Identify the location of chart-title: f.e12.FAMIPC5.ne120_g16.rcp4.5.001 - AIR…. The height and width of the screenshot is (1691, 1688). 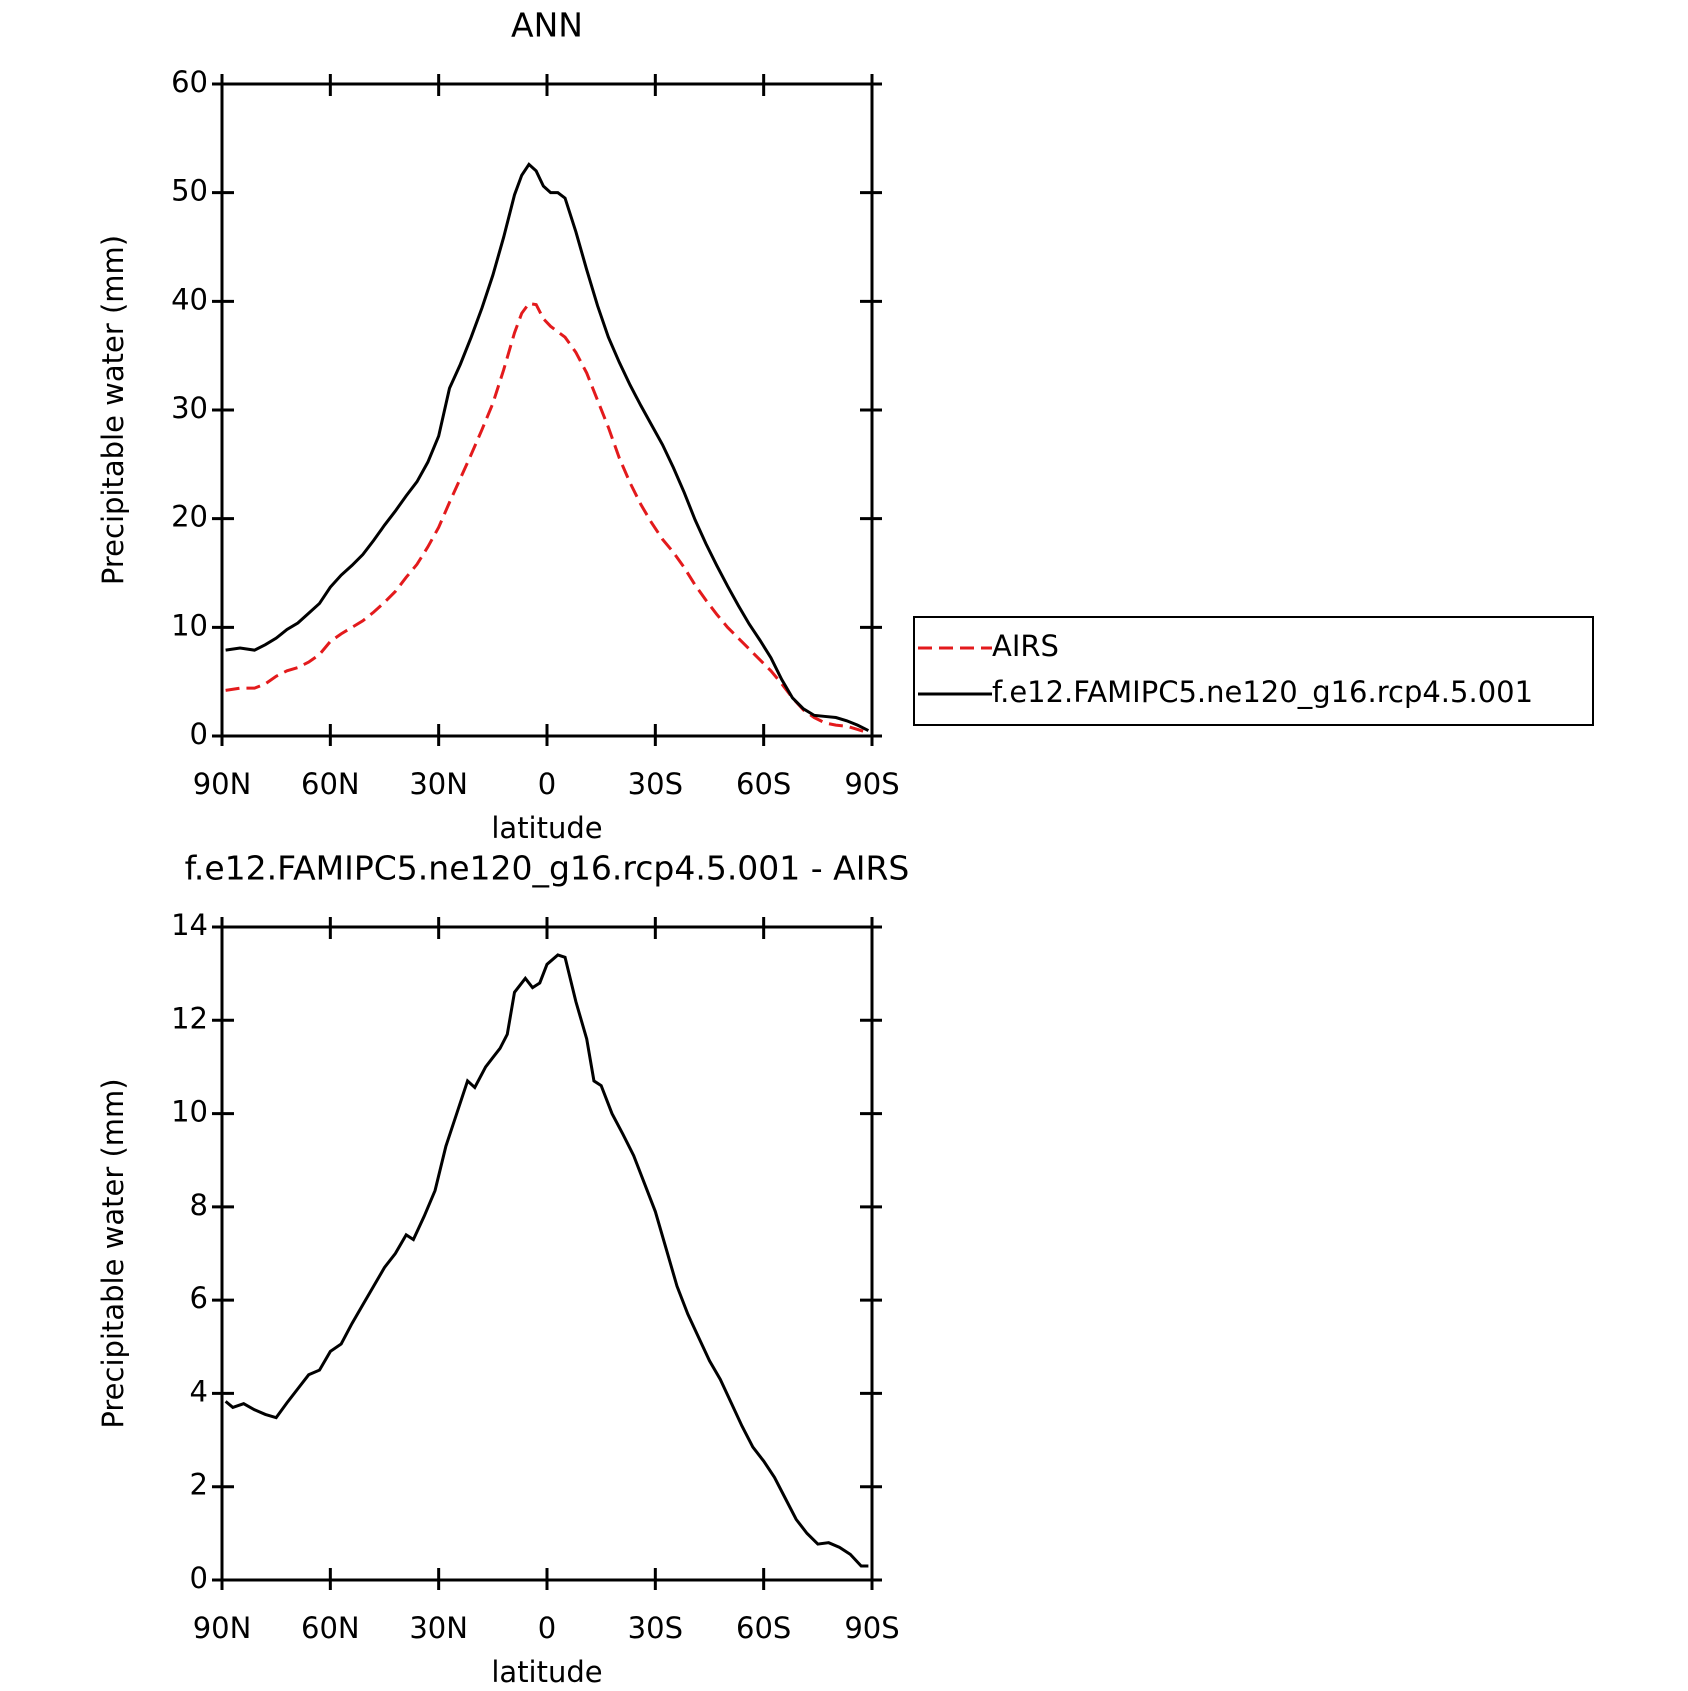
(547, 868).